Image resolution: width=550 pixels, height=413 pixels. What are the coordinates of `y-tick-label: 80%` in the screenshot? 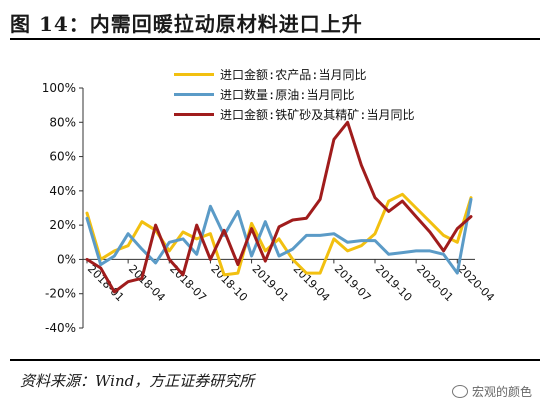 It's located at (62, 122).